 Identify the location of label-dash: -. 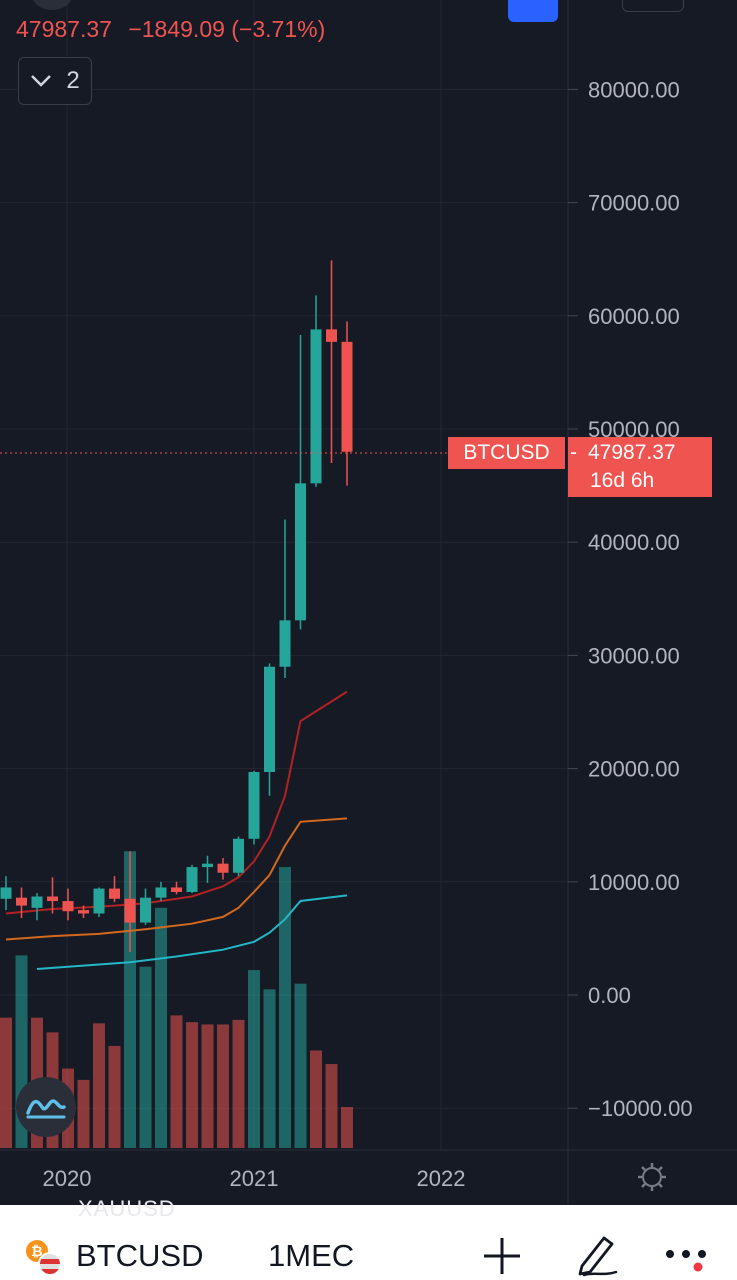
(573, 452).